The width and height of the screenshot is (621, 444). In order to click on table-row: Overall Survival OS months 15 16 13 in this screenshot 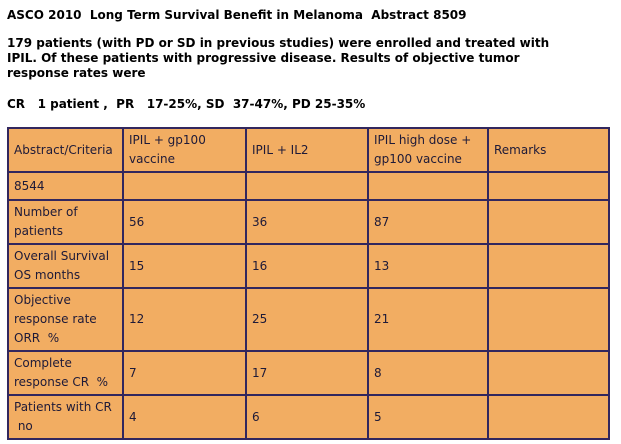, I will do `click(308, 266)`.